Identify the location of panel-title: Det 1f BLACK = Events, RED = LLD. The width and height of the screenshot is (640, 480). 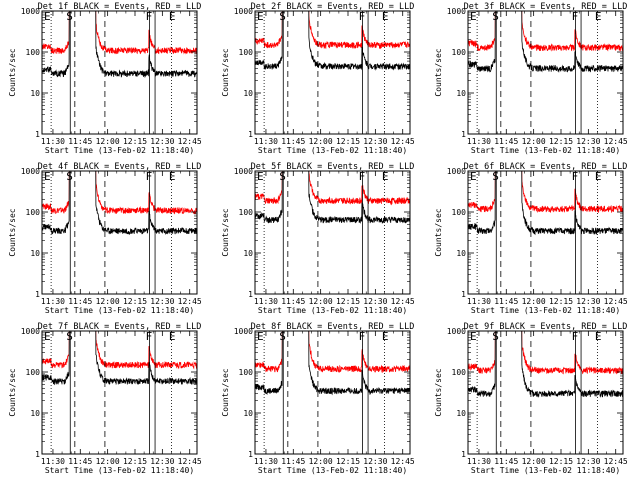
(120, 7).